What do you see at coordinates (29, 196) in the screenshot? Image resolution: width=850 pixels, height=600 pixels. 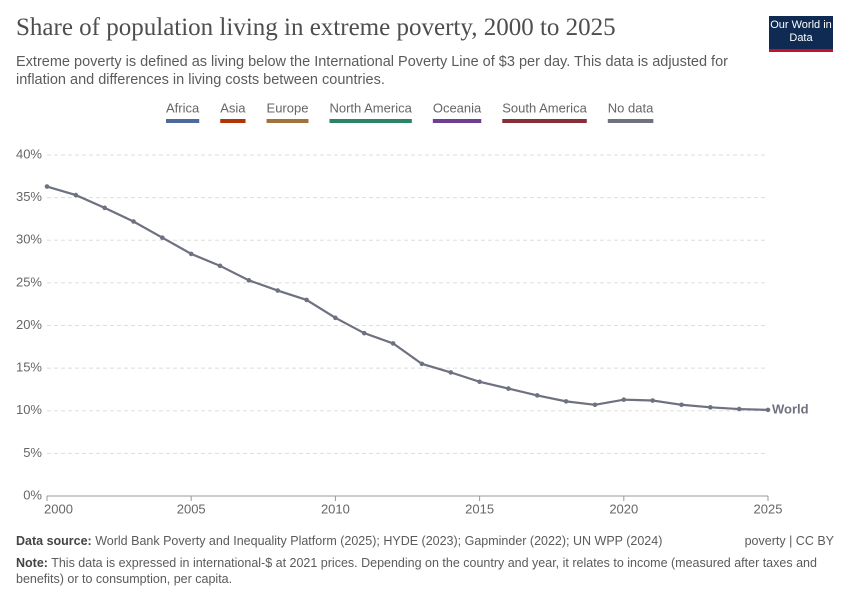 I see `y-tick-label: 35%` at bounding box center [29, 196].